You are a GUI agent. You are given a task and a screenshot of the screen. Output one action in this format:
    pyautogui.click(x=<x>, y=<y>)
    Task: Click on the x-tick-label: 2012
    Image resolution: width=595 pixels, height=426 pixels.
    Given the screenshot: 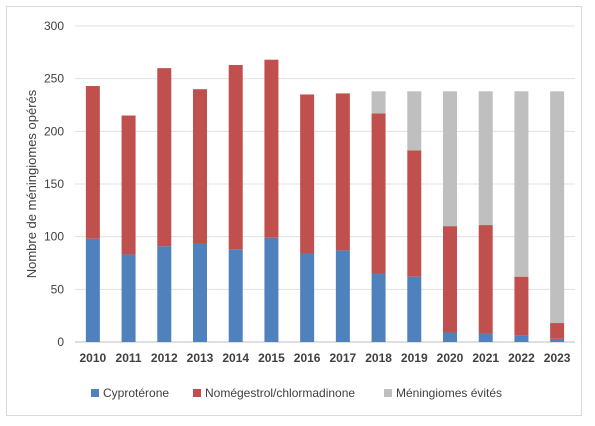 What is the action you would take?
    pyautogui.click(x=164, y=358)
    